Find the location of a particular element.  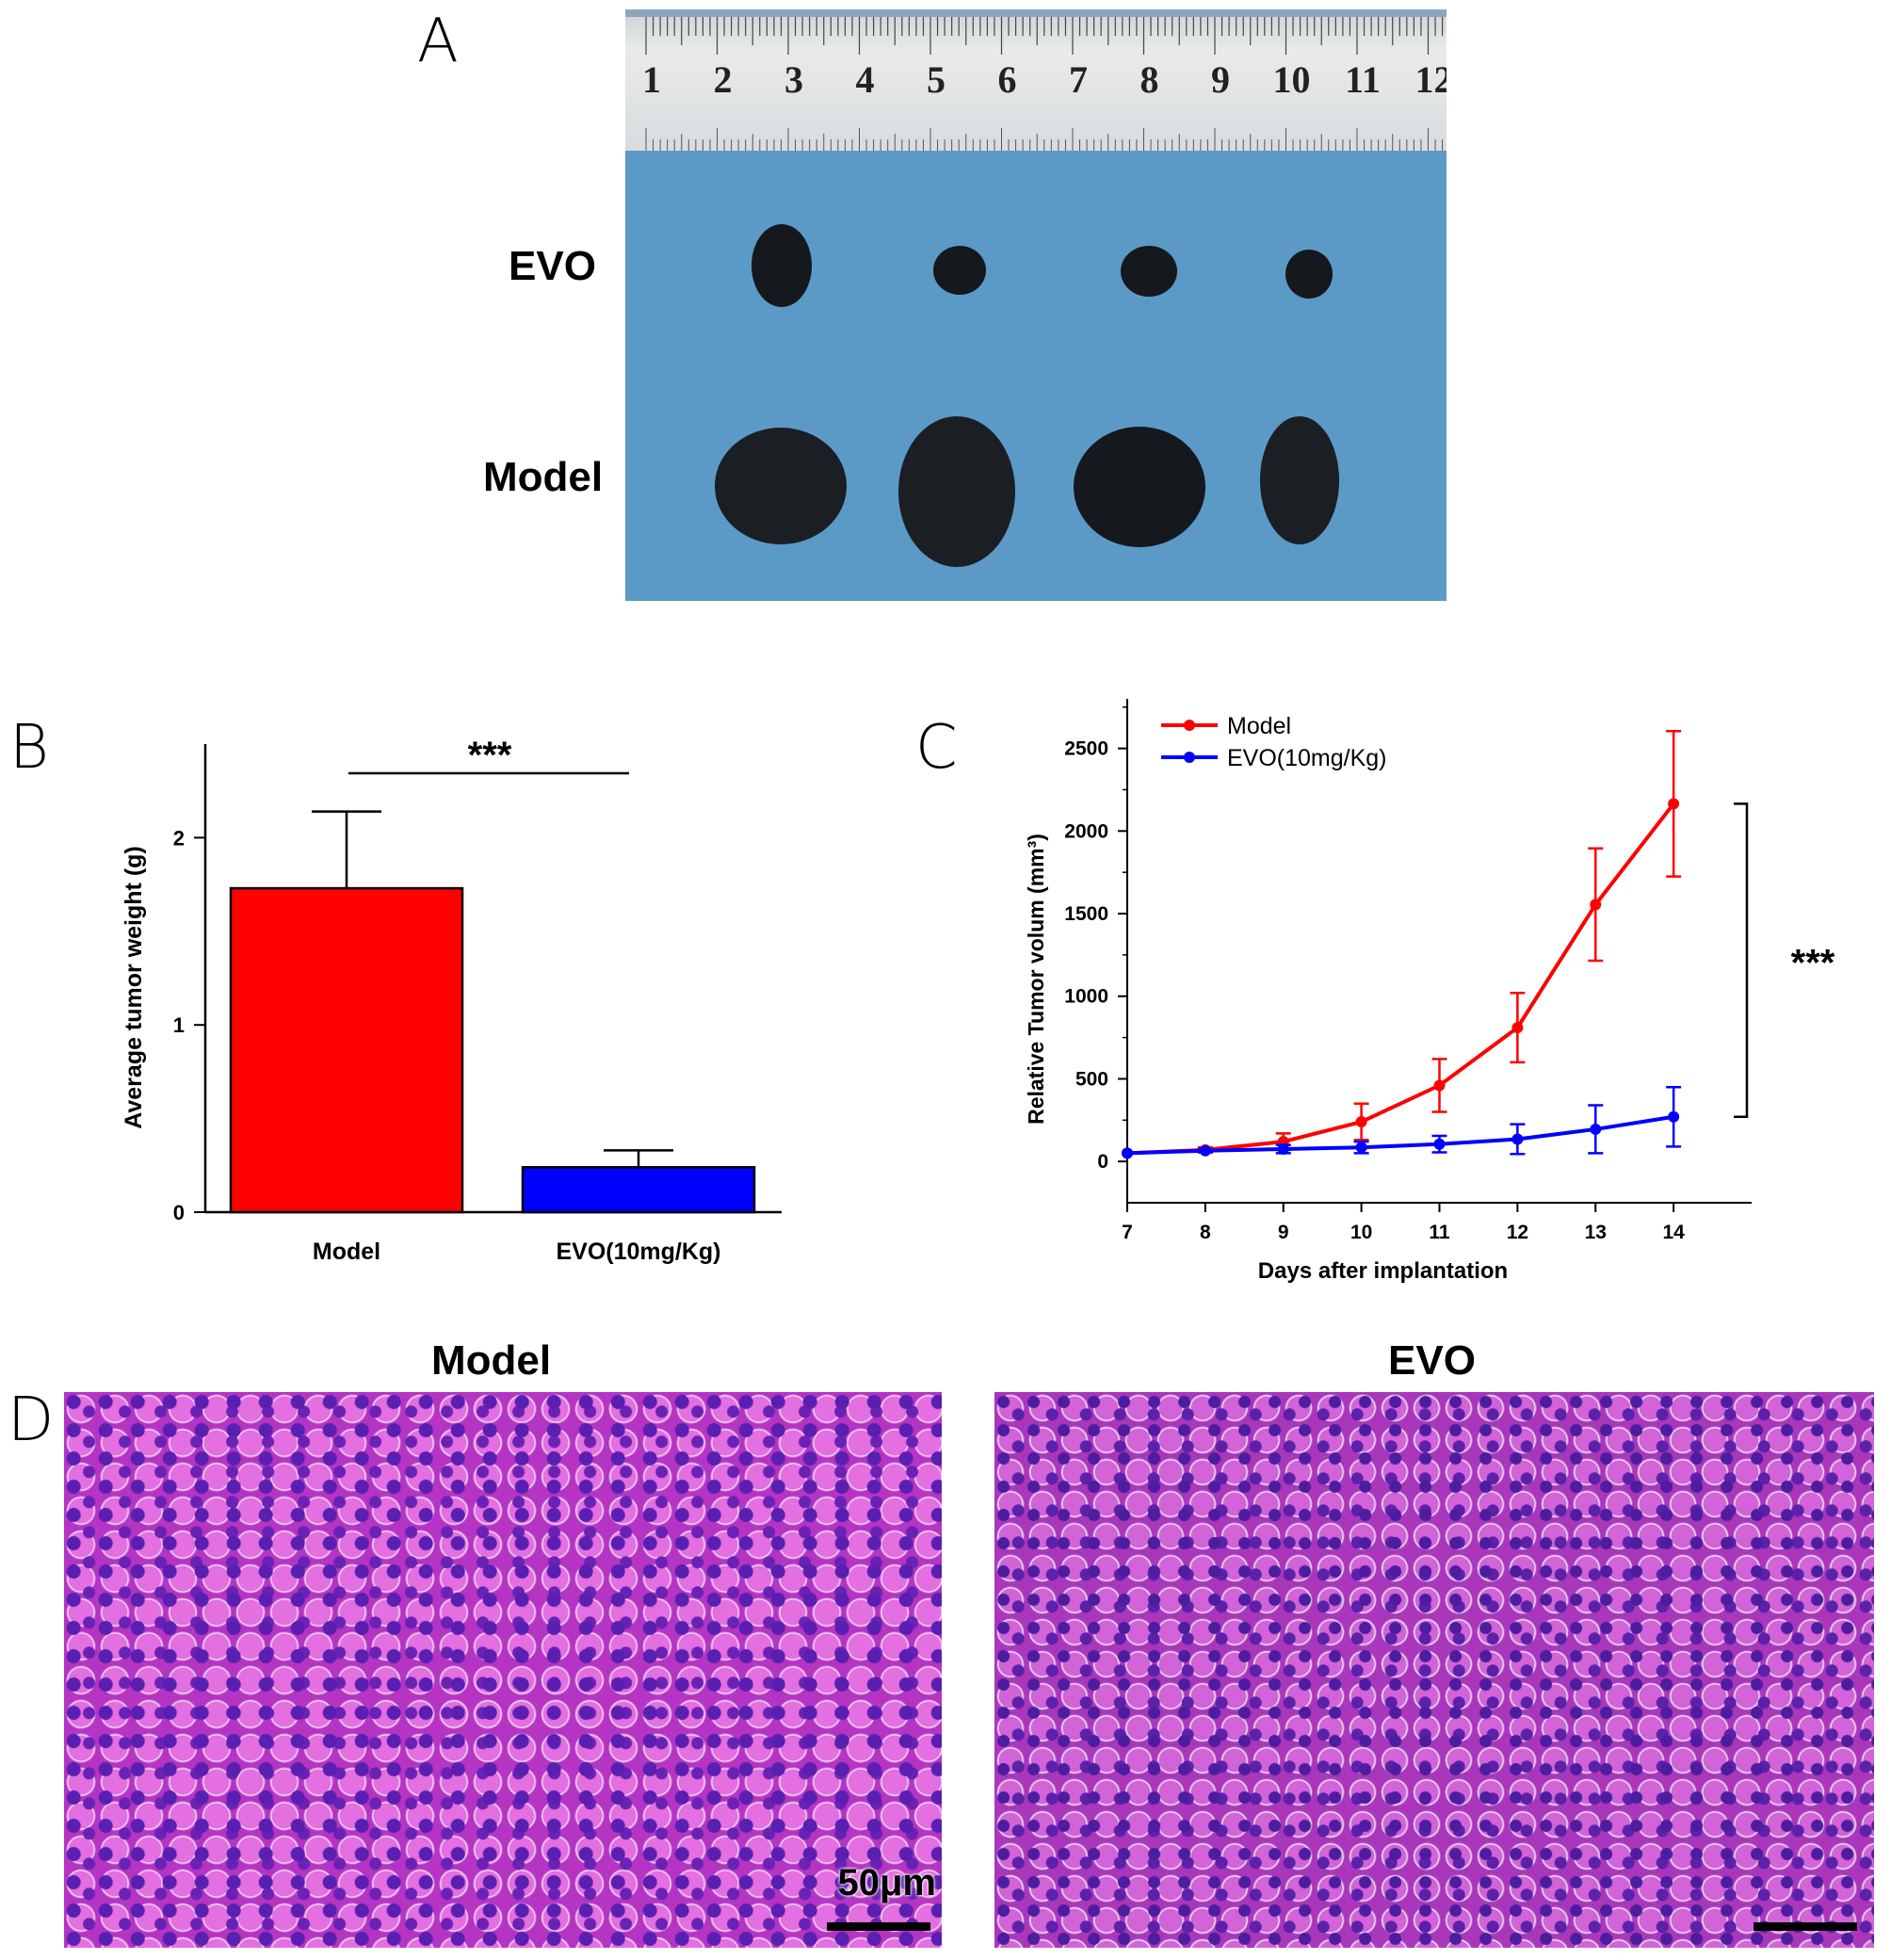

histology-image-model: 50μm is located at coordinates (503, 1670).